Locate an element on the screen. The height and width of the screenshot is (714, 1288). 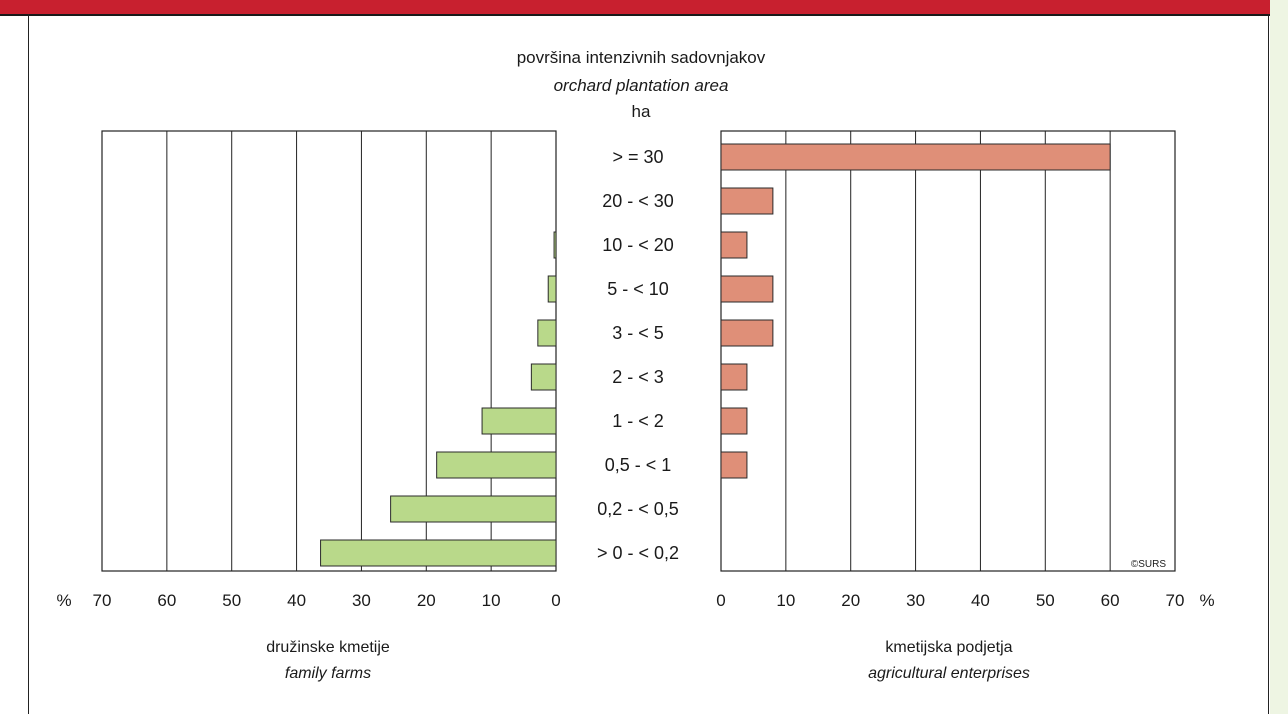
right-tick-label: 20 is located at coordinates (850, 600).